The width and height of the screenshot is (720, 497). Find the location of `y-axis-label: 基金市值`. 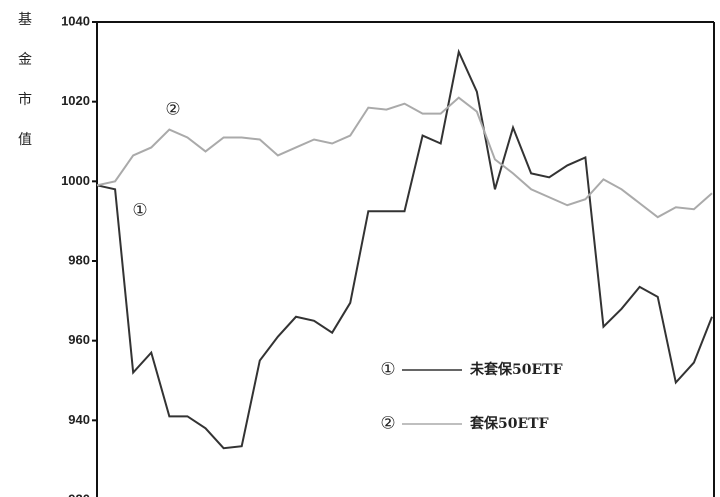

y-axis-label: 基金市值 is located at coordinates (25, 79).